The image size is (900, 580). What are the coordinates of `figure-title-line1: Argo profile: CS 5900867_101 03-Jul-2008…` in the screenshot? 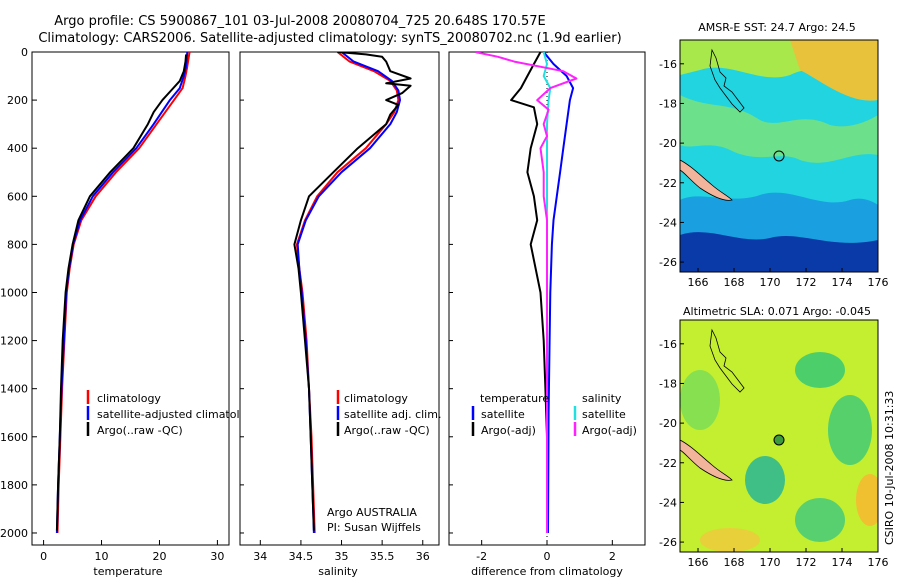 It's located at (299, 21).